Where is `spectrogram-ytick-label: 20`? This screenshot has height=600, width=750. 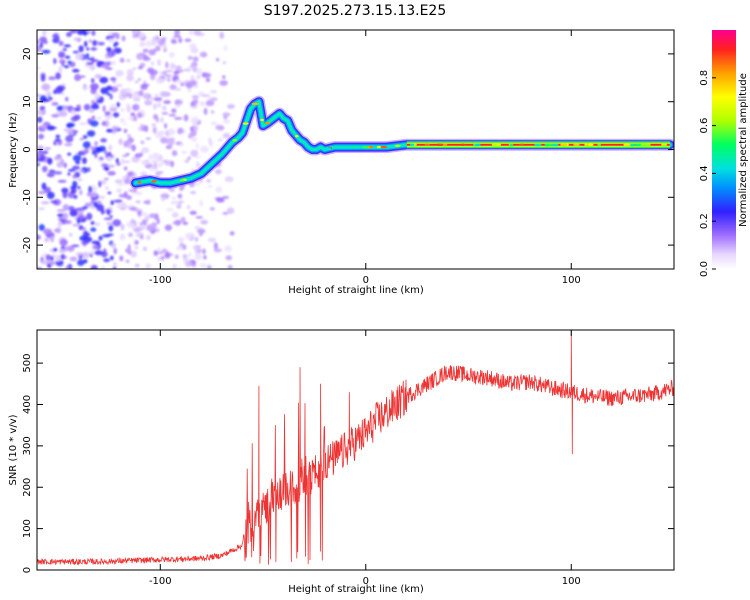
spectrogram-ytick-label: 20 is located at coordinates (27, 54).